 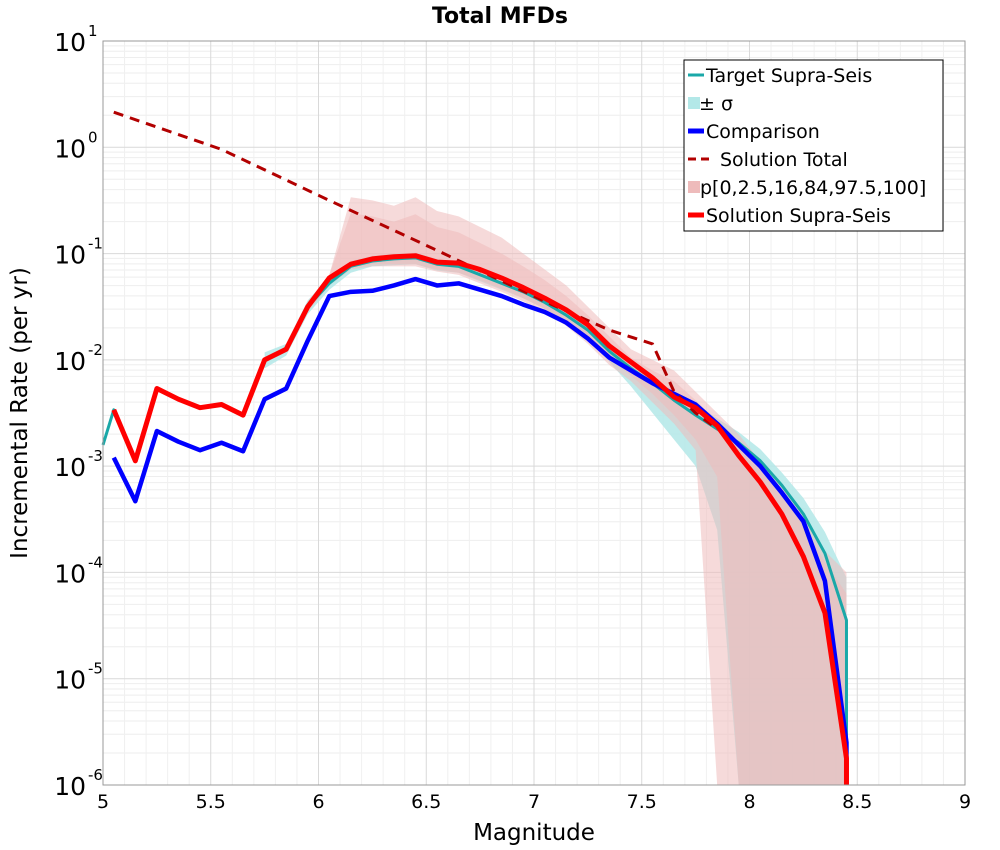 I want to click on y-tick-label: 10 -2, so click(x=78, y=358).